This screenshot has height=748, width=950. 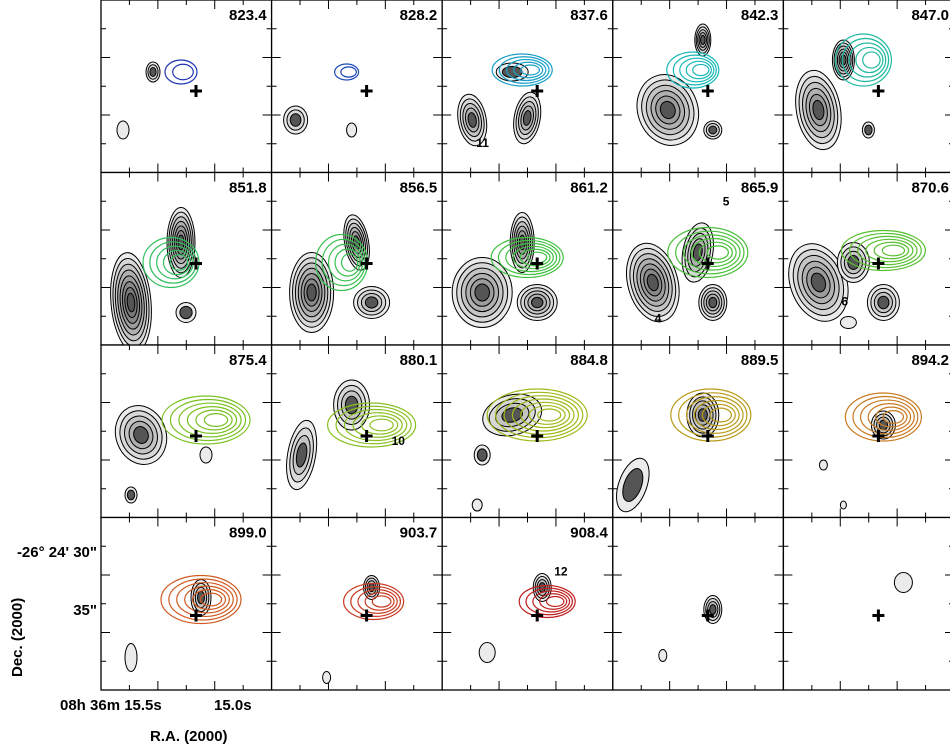 I want to click on peak-label: 4, so click(x=658, y=319).